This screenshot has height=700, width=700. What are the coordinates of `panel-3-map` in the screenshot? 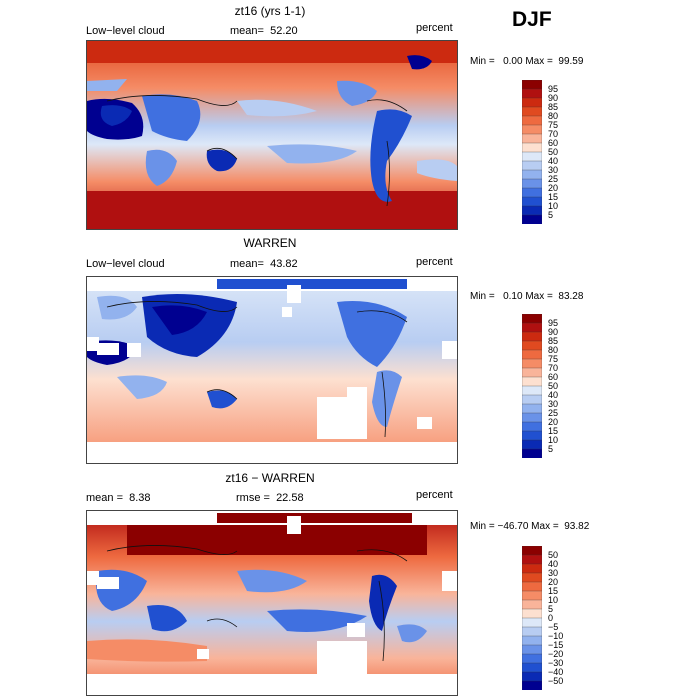 It's located at (272, 603).